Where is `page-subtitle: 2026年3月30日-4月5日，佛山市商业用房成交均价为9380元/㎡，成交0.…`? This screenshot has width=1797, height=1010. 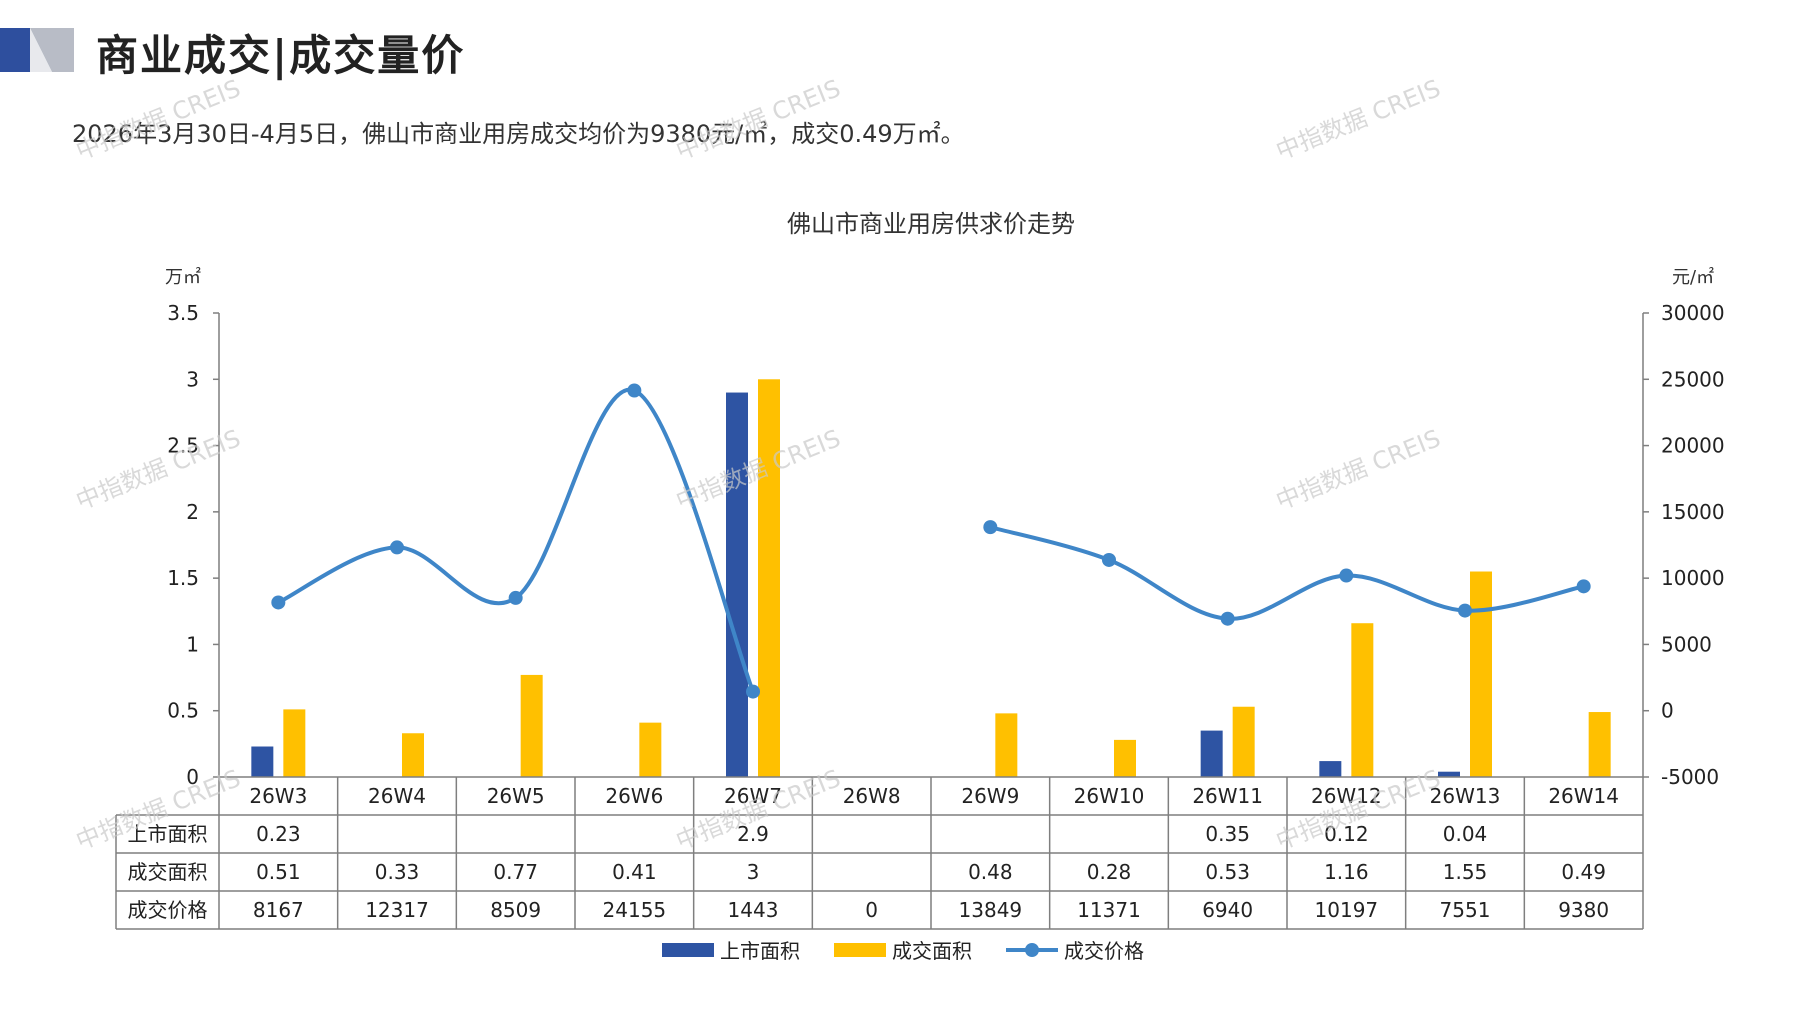 page-subtitle: 2026年3月30日-4月5日，佛山市商业用房成交均价为9380元/㎡，成交0.… is located at coordinates (518, 134).